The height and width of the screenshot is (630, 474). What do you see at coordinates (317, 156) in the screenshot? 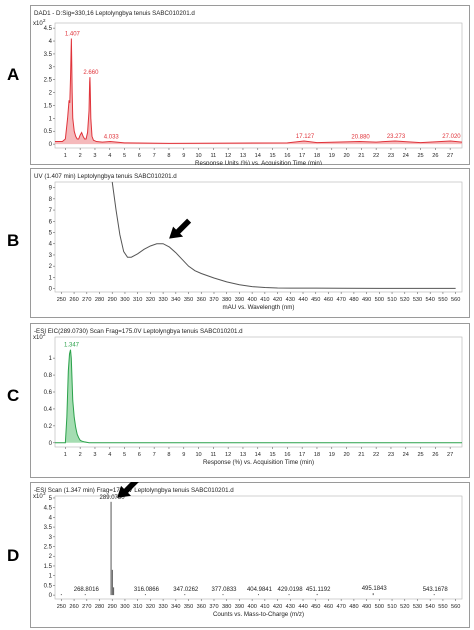
I see `x-tick-label: 18` at bounding box center [317, 156].